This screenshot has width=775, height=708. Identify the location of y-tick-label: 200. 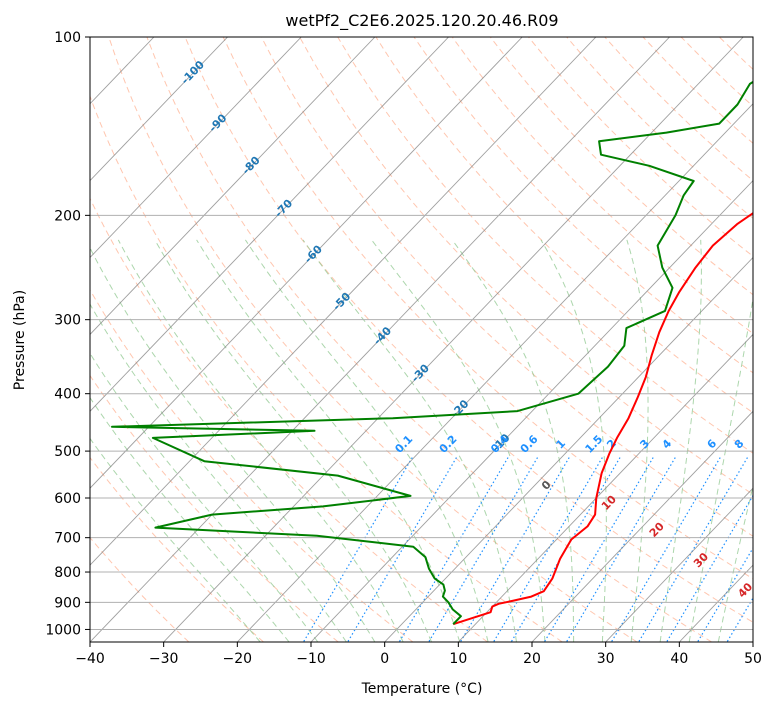
(67, 216).